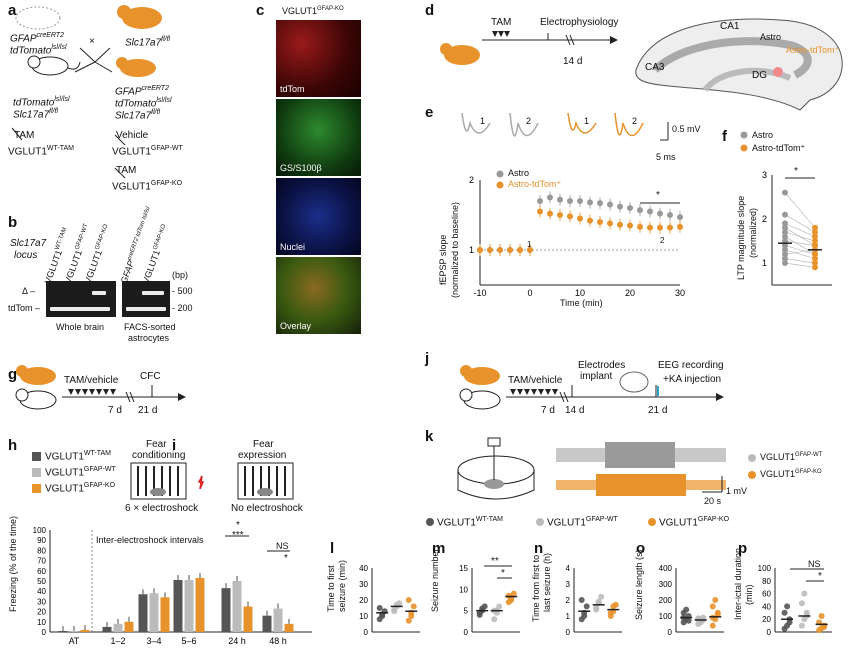 Image resolution: width=850 pixels, height=648 pixels. What do you see at coordinates (641, 548) in the screenshot?
I see `panel-label-o: o` at bounding box center [641, 548].